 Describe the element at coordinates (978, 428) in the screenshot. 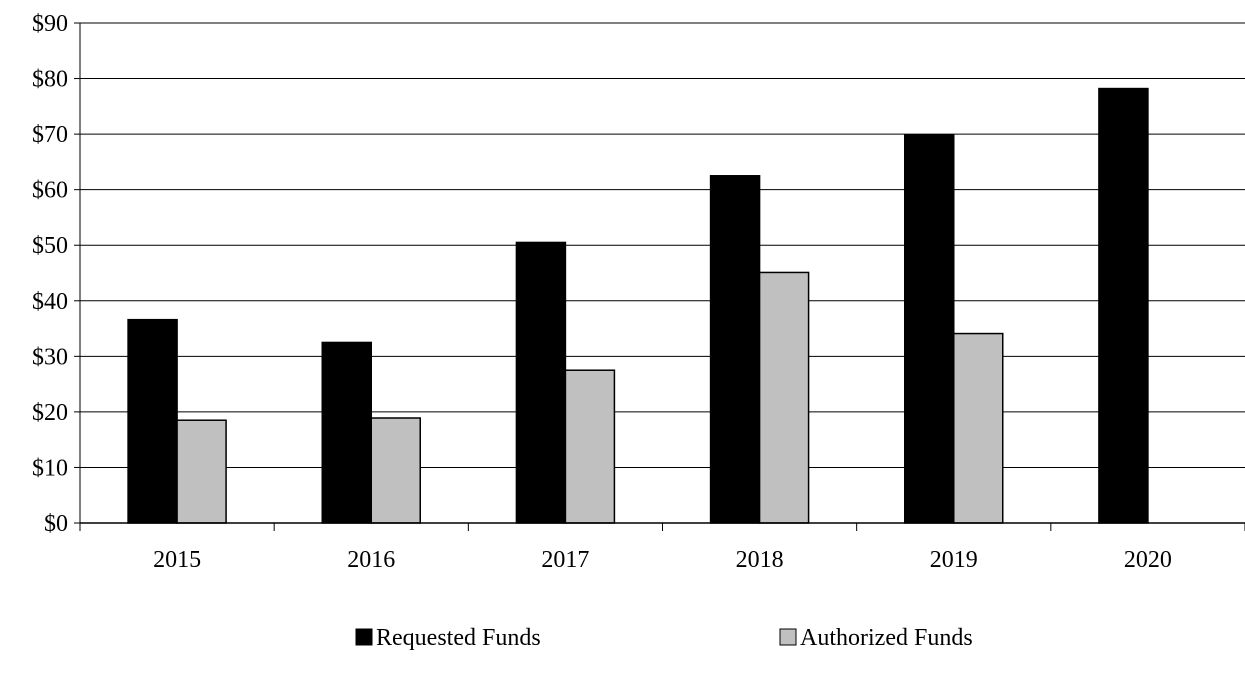

I see `bar-authorized-funds-2019` at that location.